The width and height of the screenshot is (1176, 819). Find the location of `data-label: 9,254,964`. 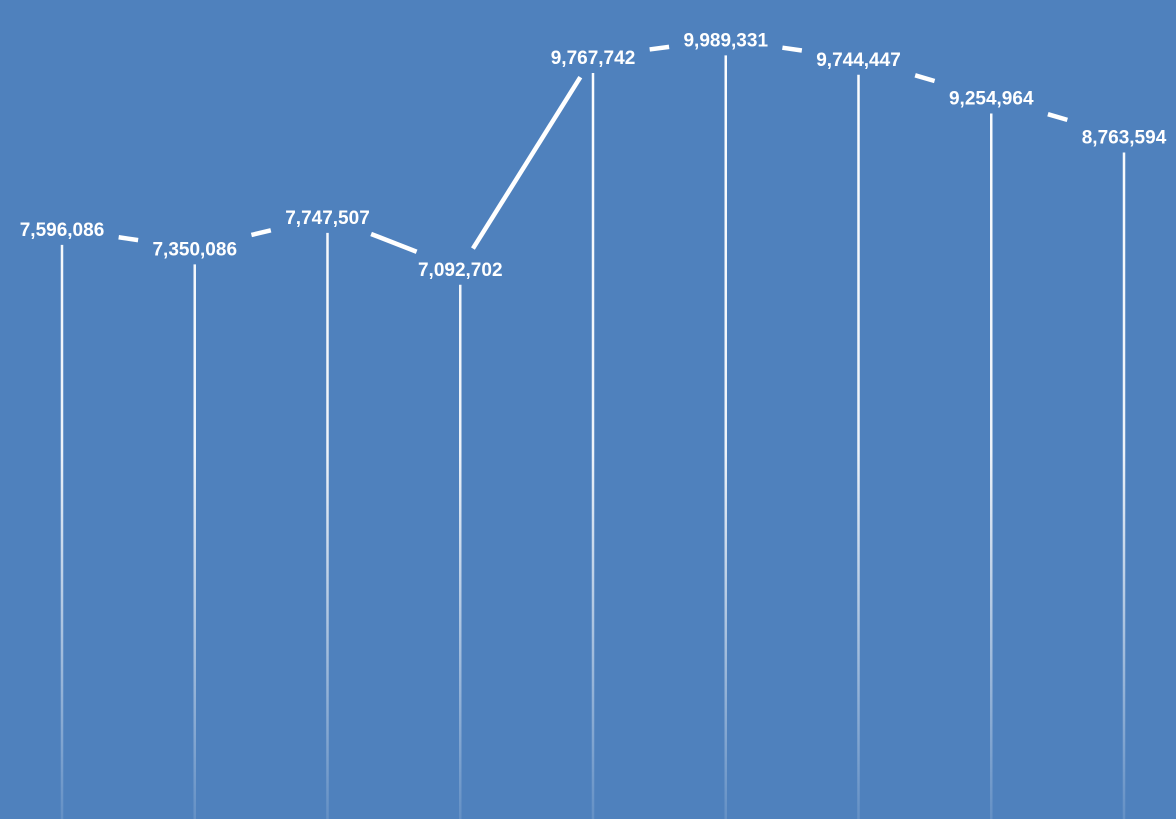

data-label: 9,254,964 is located at coordinates (991, 99).